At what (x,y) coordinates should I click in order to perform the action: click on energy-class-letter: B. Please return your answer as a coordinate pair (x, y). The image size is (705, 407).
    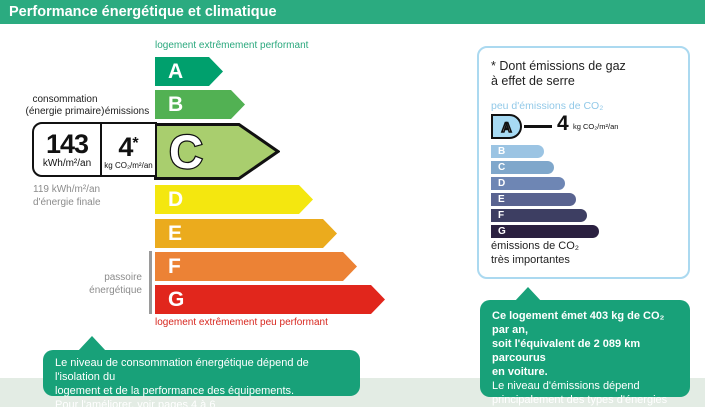
    Looking at the image, I should click on (176, 104).